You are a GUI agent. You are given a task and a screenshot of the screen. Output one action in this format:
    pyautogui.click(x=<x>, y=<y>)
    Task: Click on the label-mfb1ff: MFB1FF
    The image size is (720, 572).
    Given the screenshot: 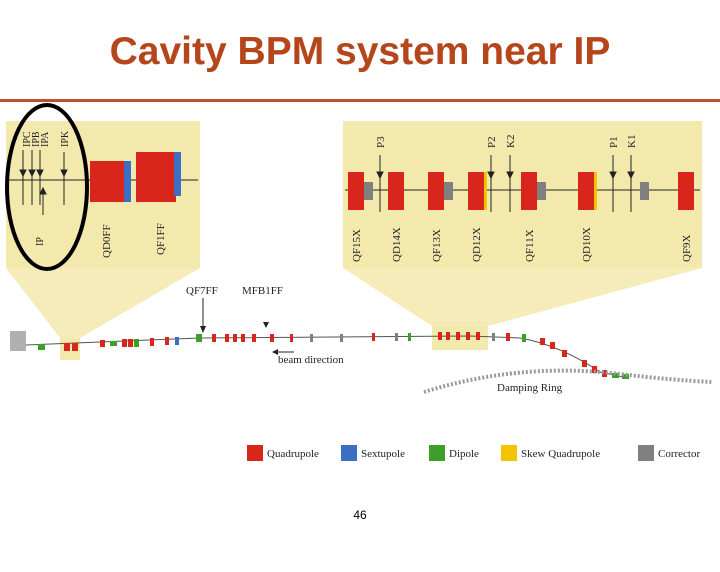 What is the action you would take?
    pyautogui.click(x=262, y=291)
    